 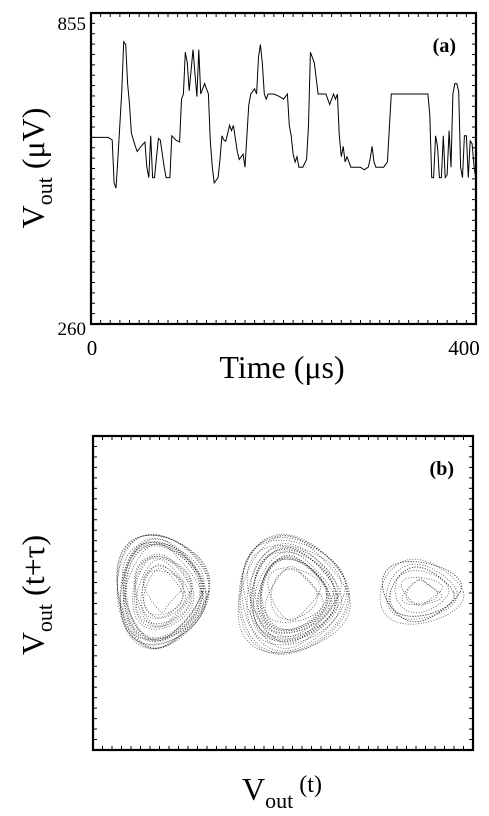 What do you see at coordinates (279, 800) in the screenshot?
I see `panel-b-xlabel-sub: out` at bounding box center [279, 800].